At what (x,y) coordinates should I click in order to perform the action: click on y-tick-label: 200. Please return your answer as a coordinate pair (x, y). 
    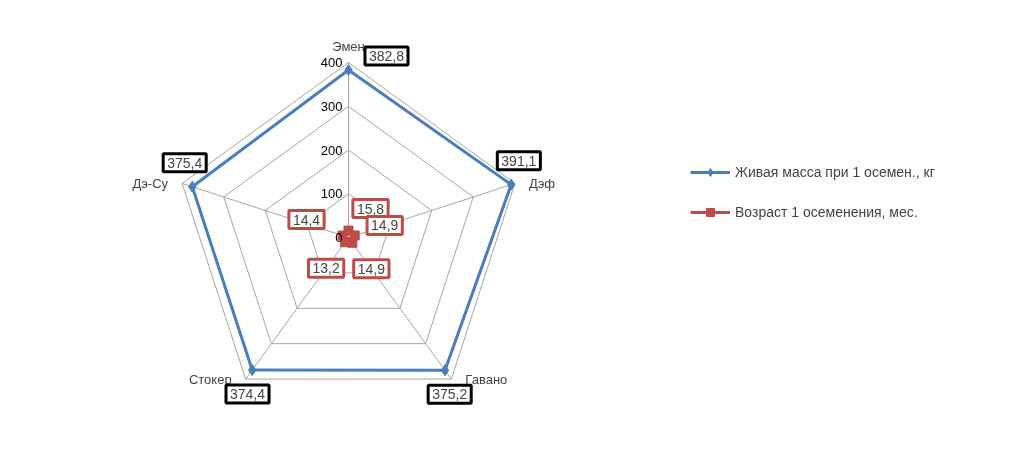
    Looking at the image, I should click on (331, 150).